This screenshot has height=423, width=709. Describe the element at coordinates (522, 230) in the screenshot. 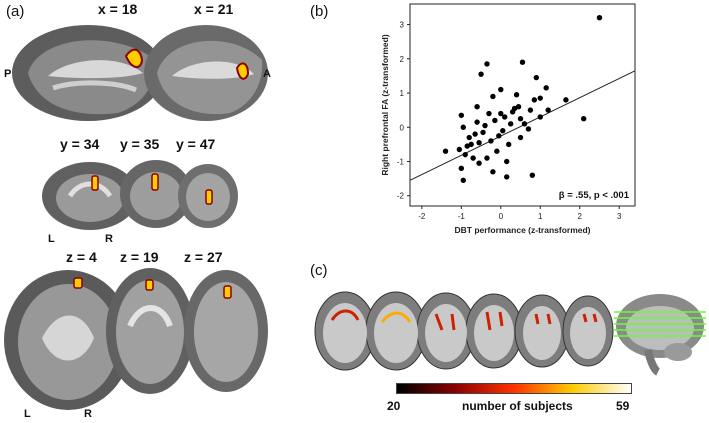

I see `x-axis-label: DBT performance (z-transformed)` at that location.